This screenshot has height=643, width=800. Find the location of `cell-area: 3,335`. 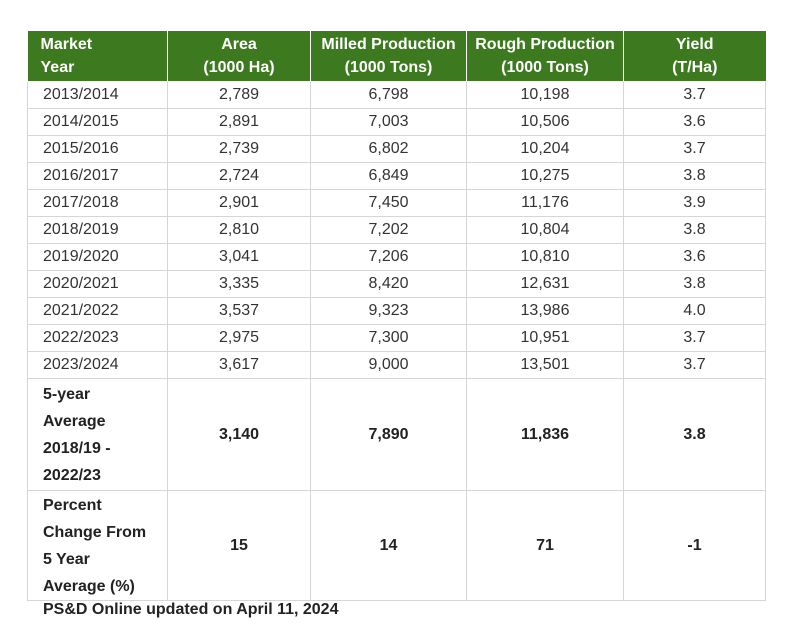

cell-area: 3,335 is located at coordinates (239, 284).